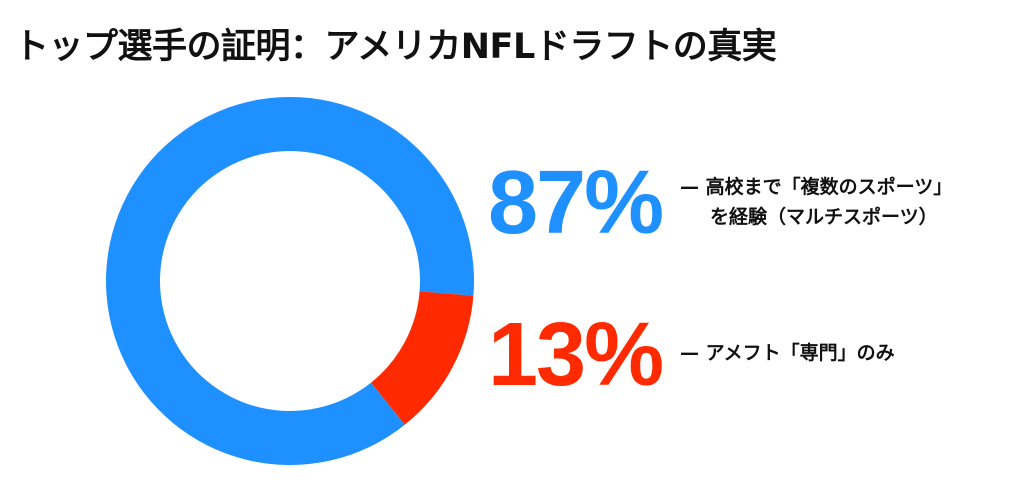  Describe the element at coordinates (576, 355) in the screenshot. I see `slice-value-football-only: 13%` at that location.